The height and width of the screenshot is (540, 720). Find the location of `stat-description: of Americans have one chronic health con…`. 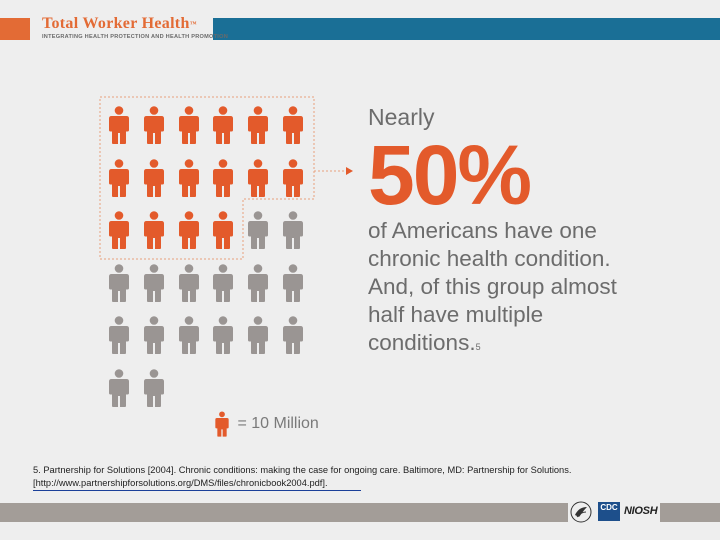

stat-description: of Americans have one chronic health con… is located at coordinates (503, 287).